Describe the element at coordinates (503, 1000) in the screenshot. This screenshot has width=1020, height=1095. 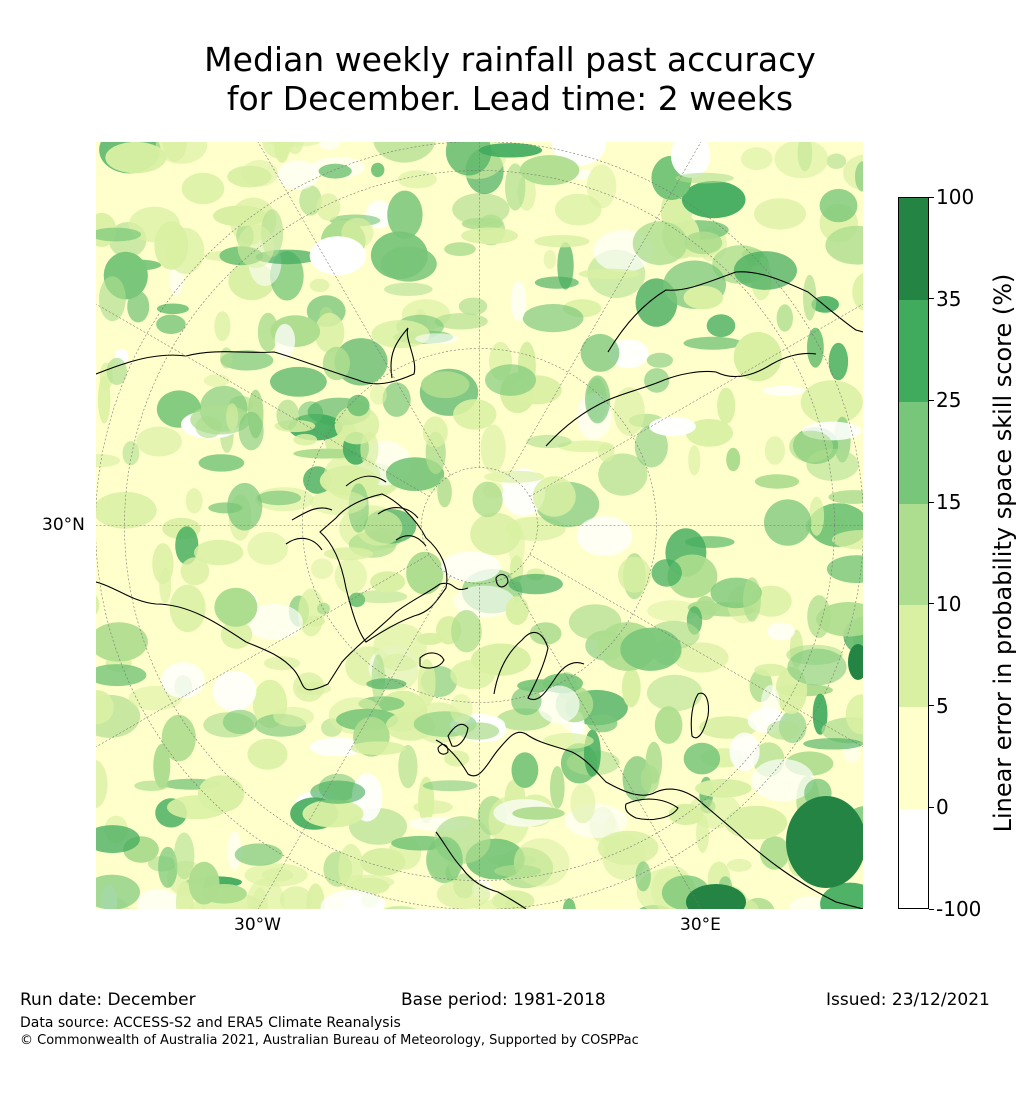
I see `base-period-text: Base period: 1981-2018` at that location.